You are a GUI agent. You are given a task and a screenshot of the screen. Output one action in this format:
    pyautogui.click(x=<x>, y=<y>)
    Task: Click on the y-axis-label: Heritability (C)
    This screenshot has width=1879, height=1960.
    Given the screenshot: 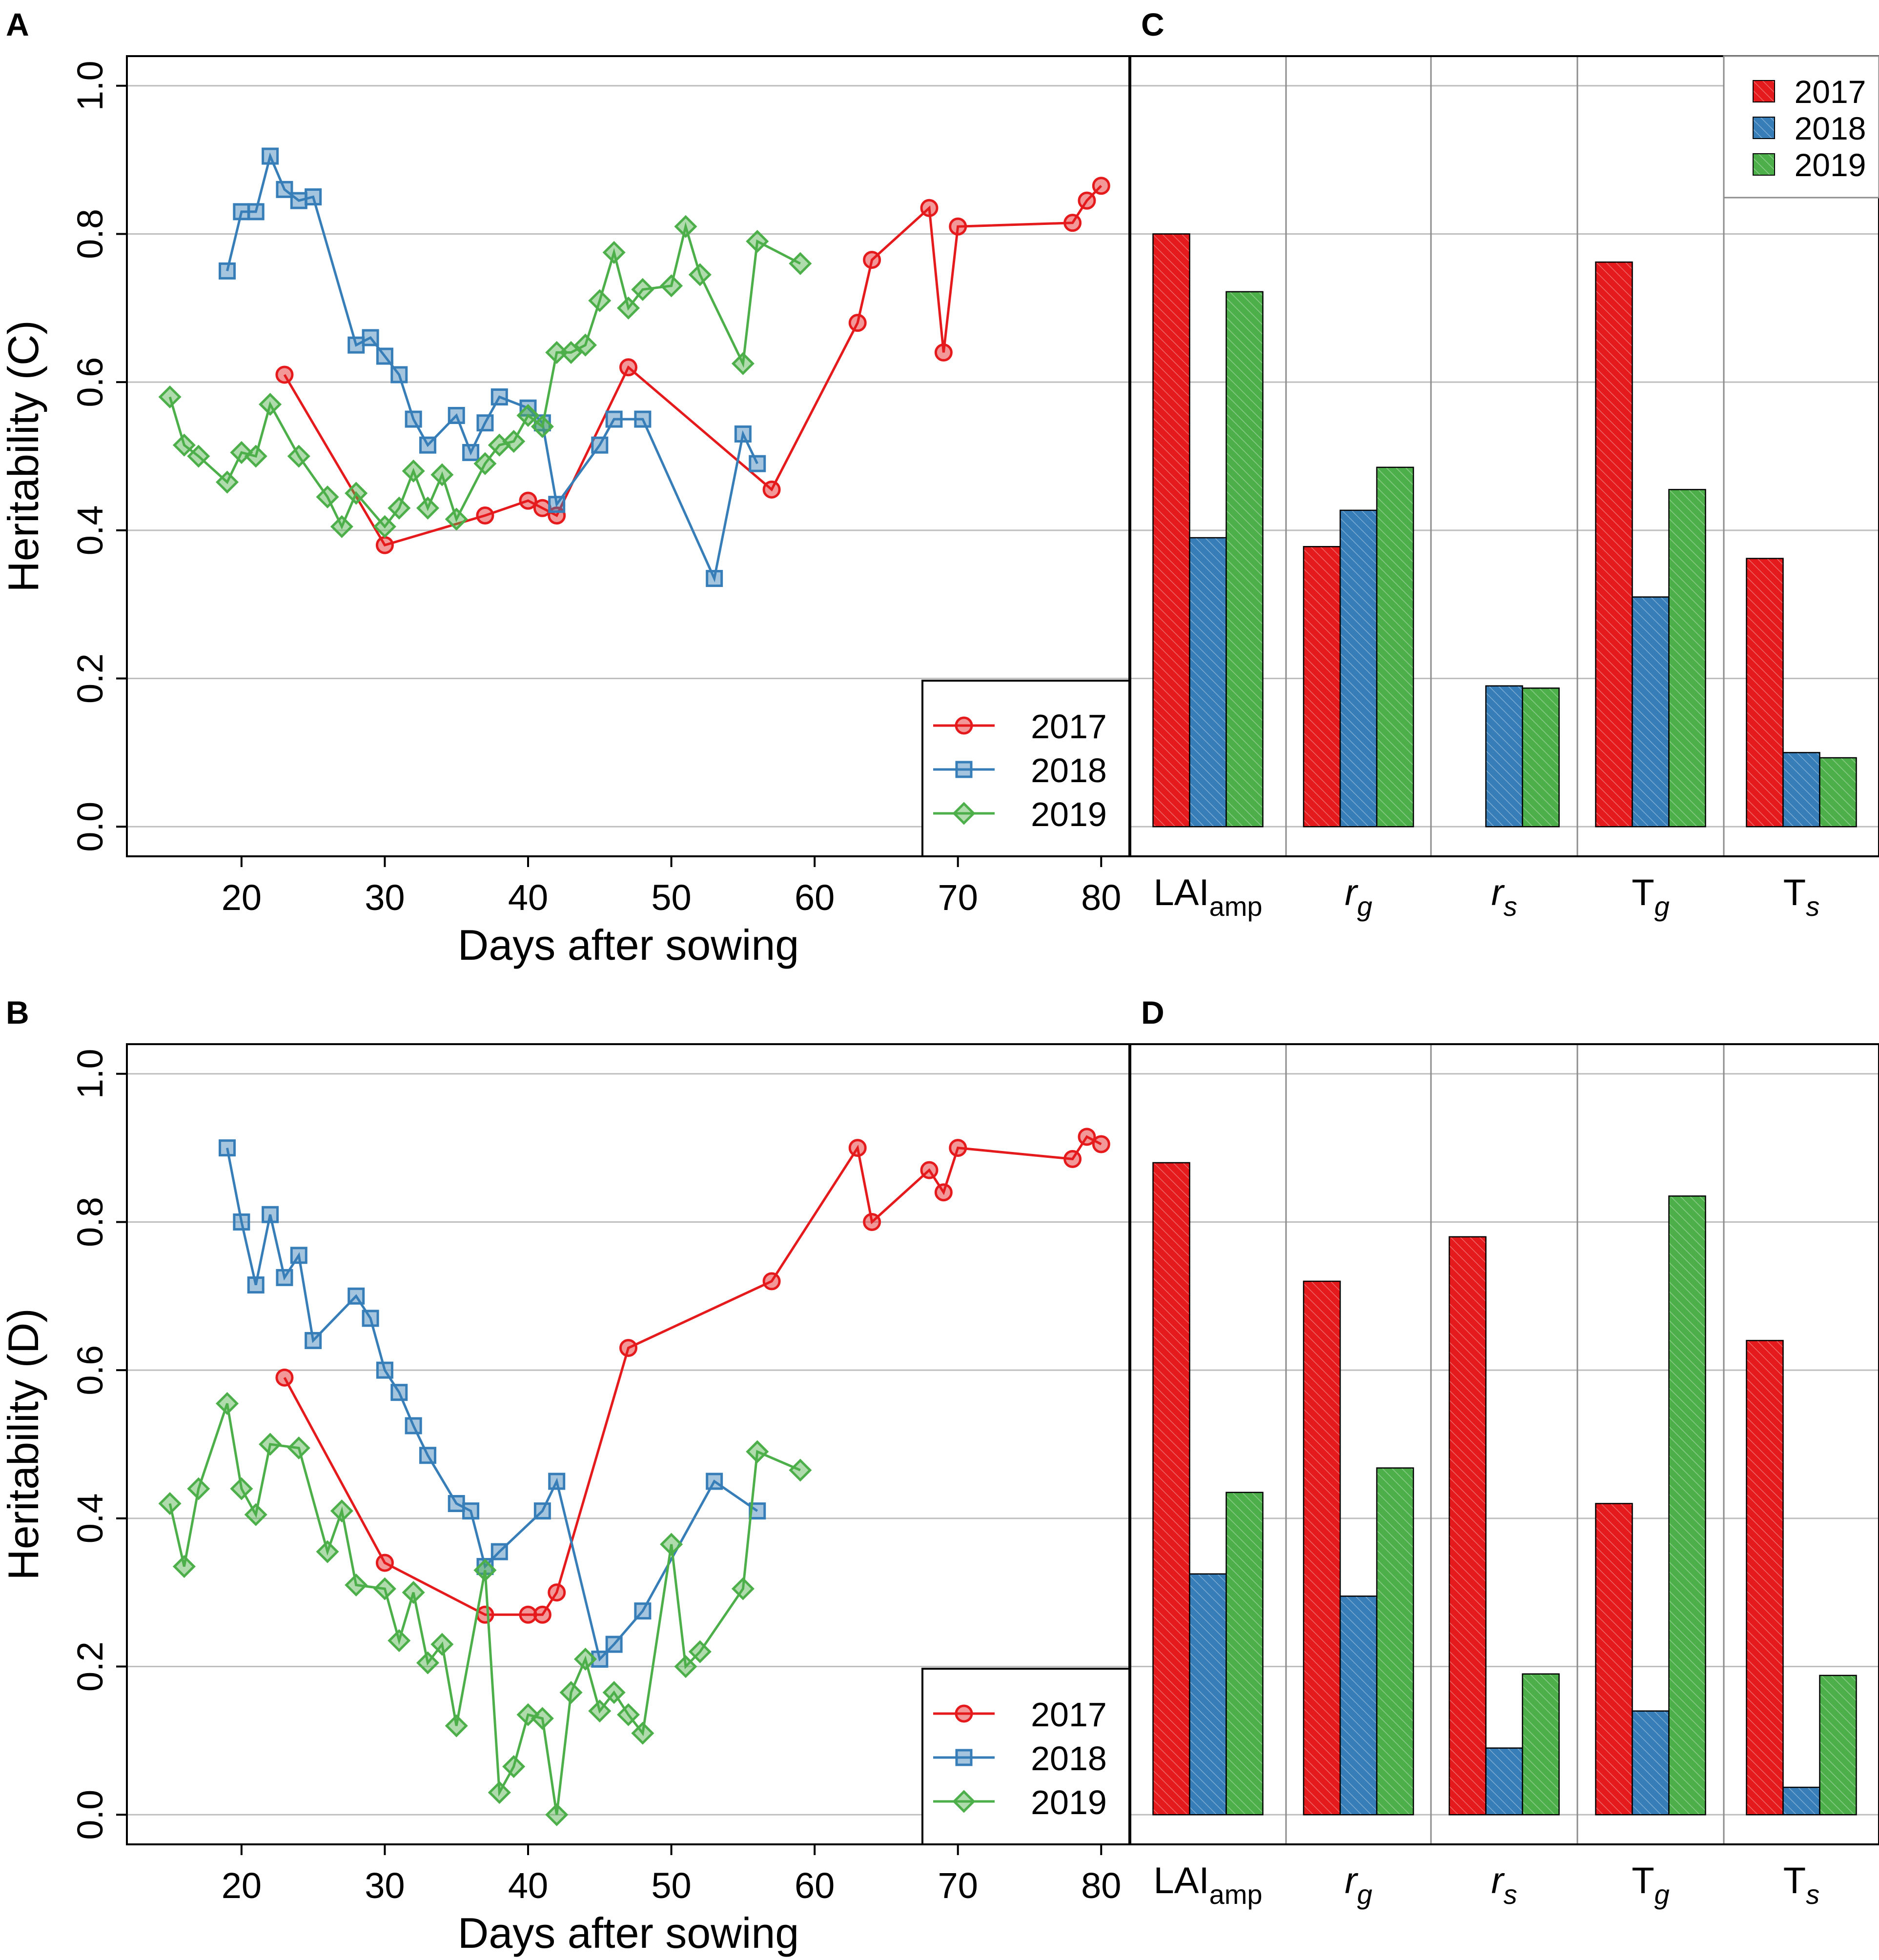 What is the action you would take?
    pyautogui.click(x=23, y=456)
    